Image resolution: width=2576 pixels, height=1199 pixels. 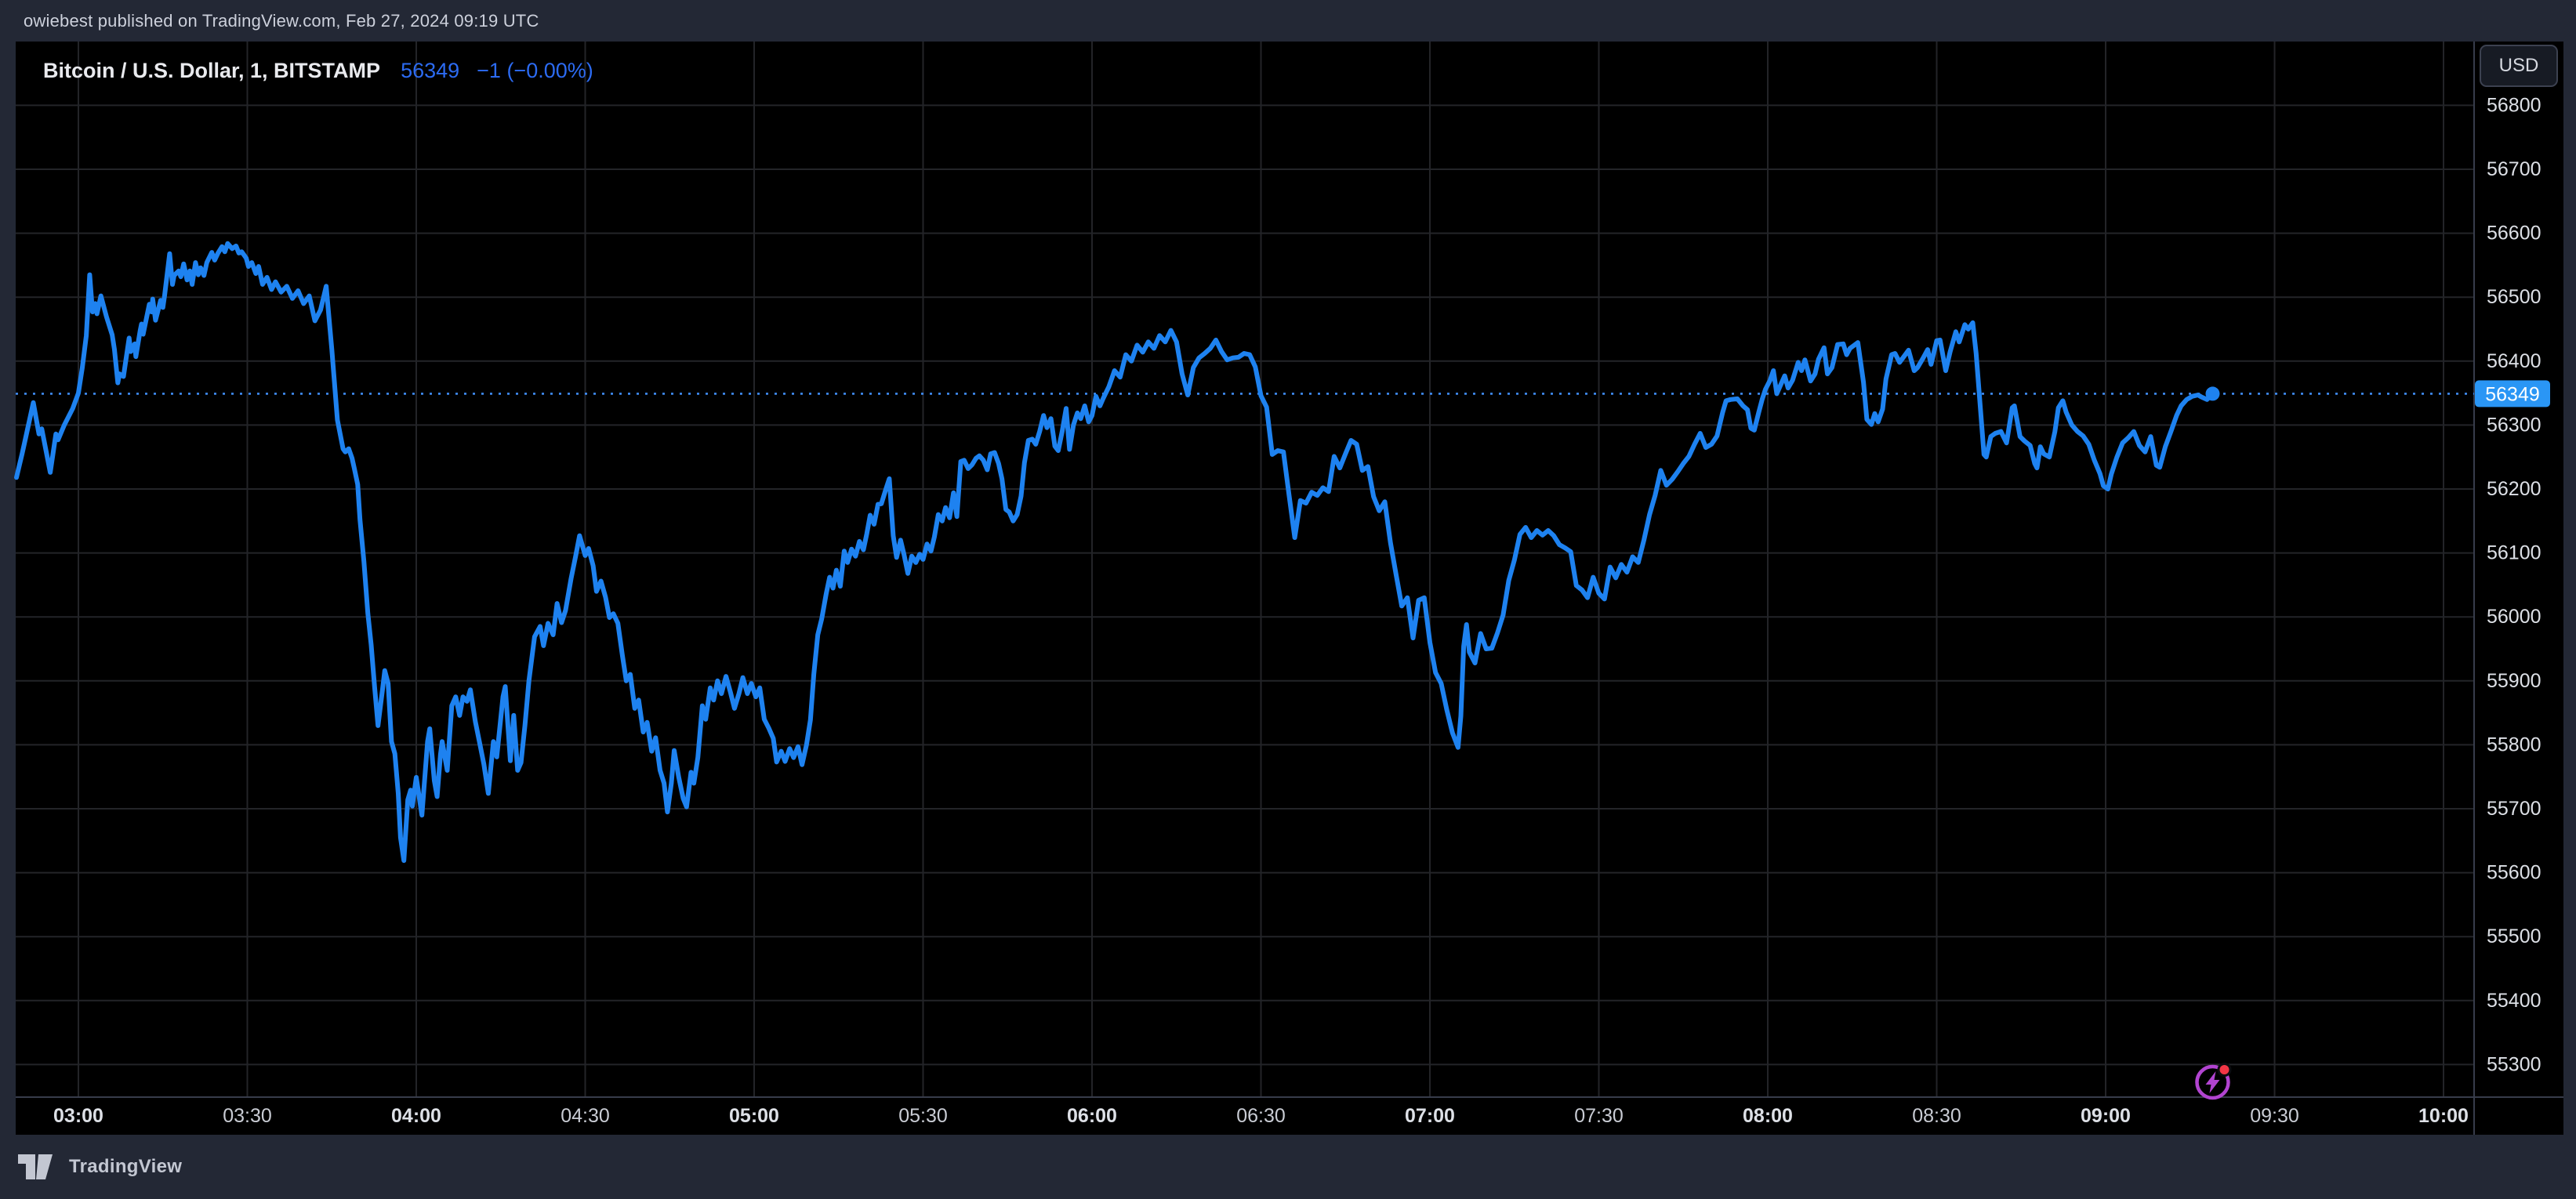 What do you see at coordinates (2515, 105) in the screenshot?
I see `price-axis-label: 56800` at bounding box center [2515, 105].